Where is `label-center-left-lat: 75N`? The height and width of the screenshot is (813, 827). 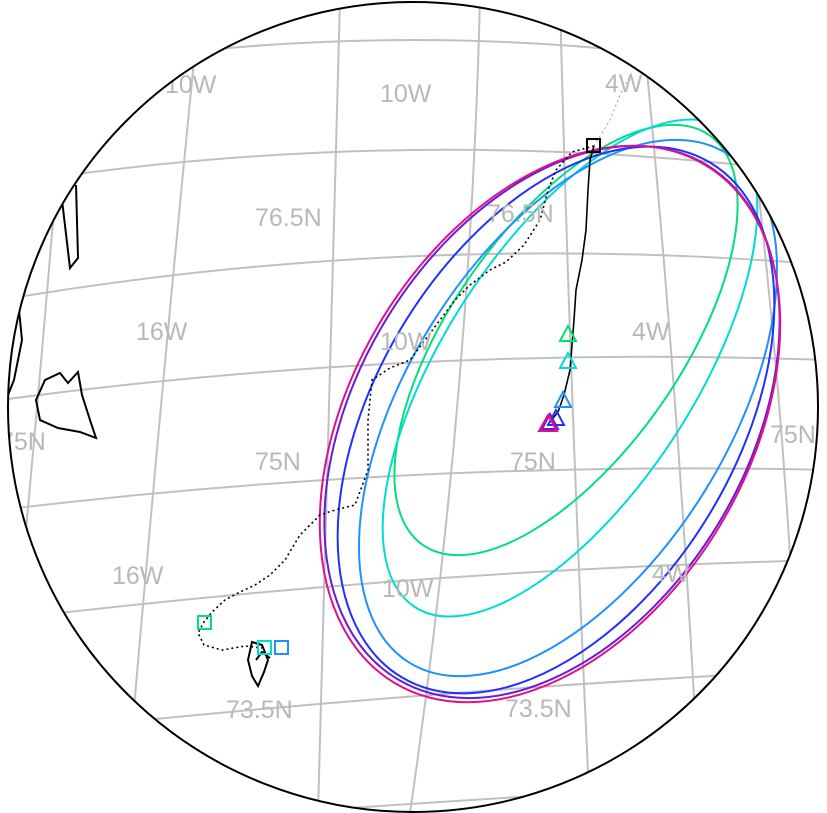
label-center-left-lat: 75N is located at coordinates (278, 462).